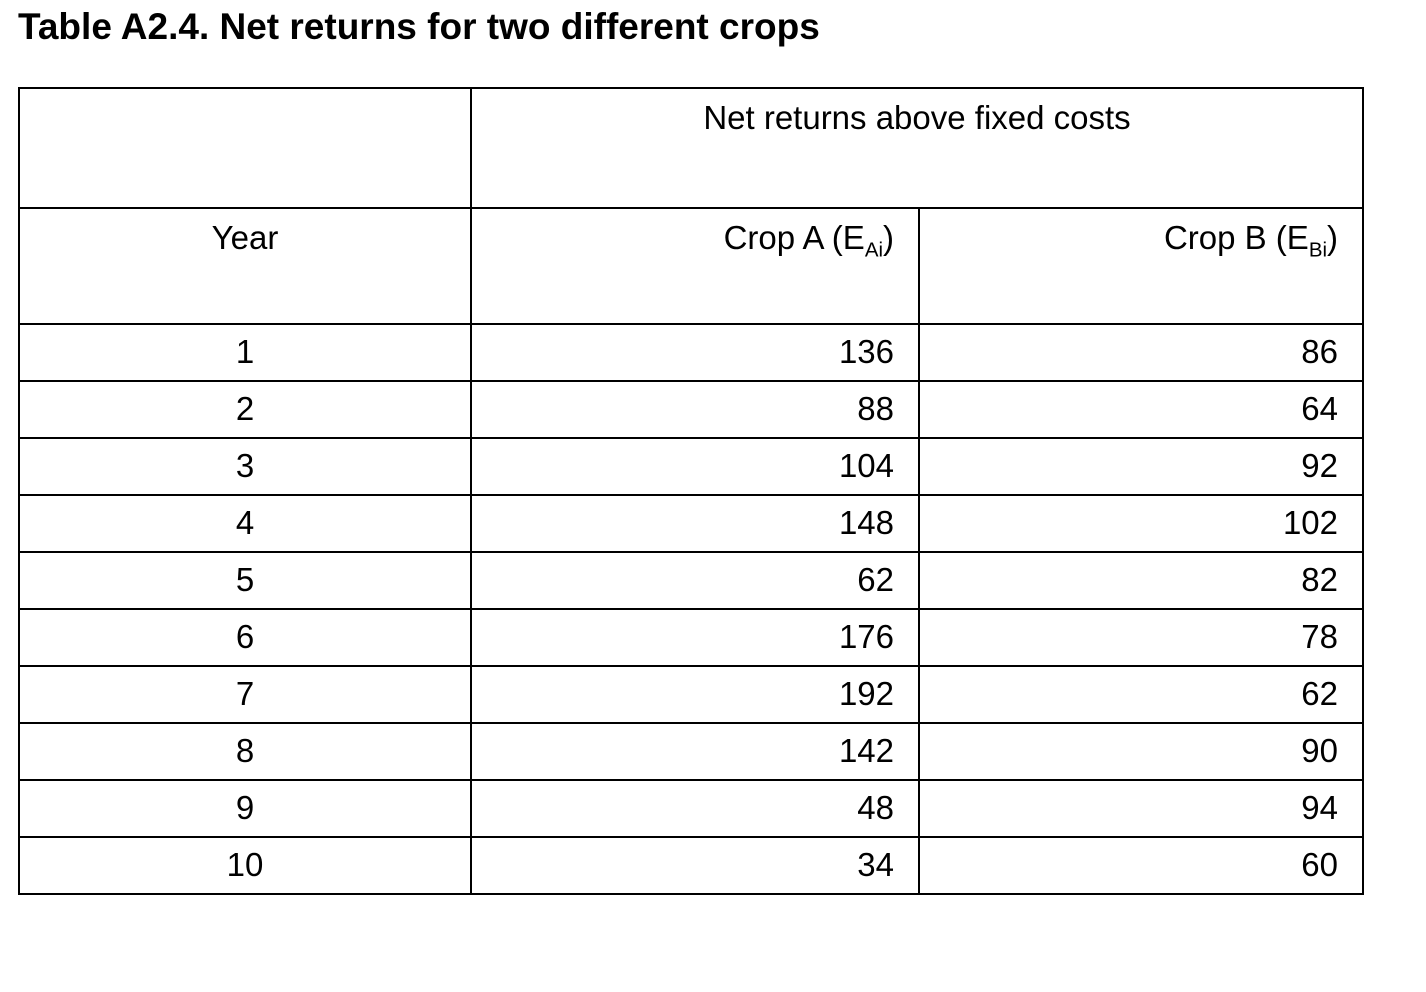 This screenshot has height=992, width=1426. What do you see at coordinates (245, 808) in the screenshot?
I see `year-cell: 9` at bounding box center [245, 808].